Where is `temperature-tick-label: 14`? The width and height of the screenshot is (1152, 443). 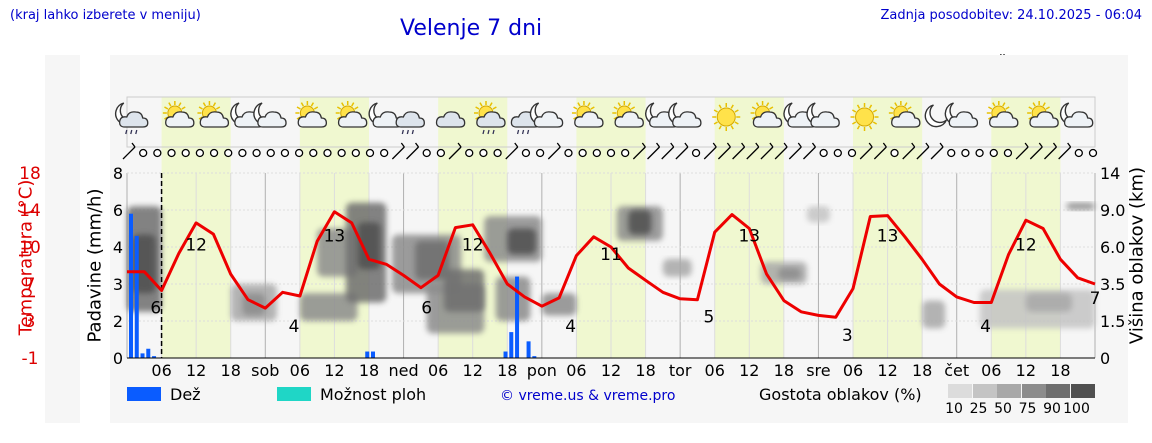 temperature-tick-label: 14 is located at coordinates (30, 211).